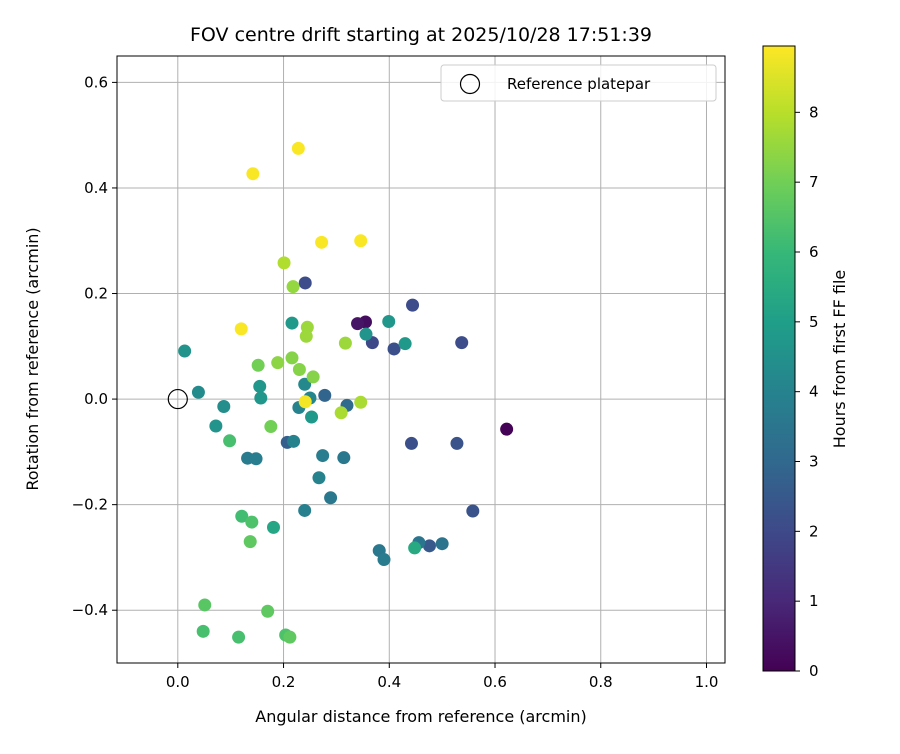  I want to click on y-tick-label: 0.4, so click(96, 188).